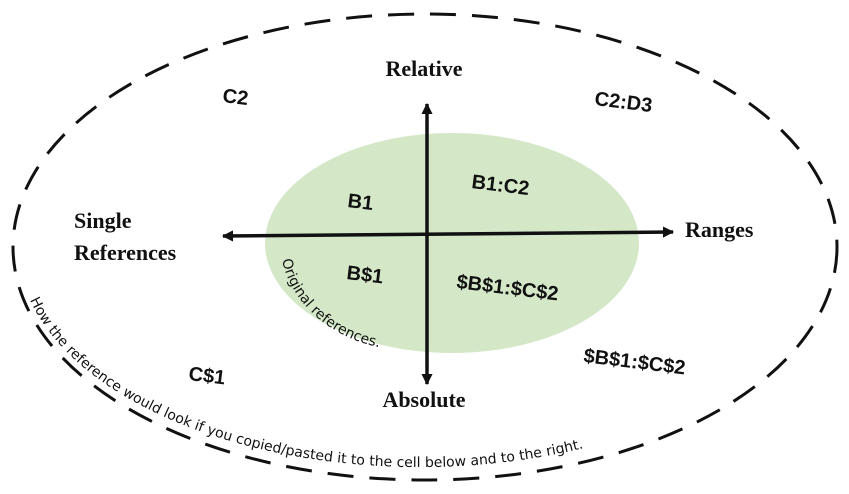 Image resolution: width=849 pixels, height=494 pixels. What do you see at coordinates (103, 220) in the screenshot?
I see `axis-label-single: Single` at bounding box center [103, 220].